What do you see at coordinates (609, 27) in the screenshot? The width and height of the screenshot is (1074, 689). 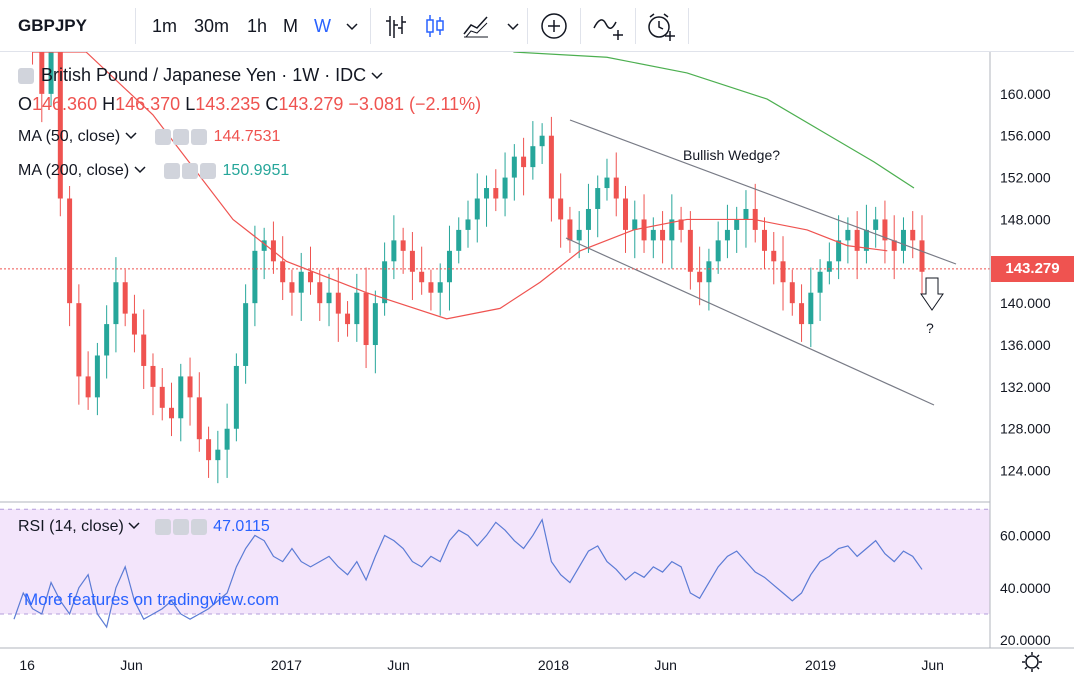 I see `indicators-icon` at bounding box center [609, 27].